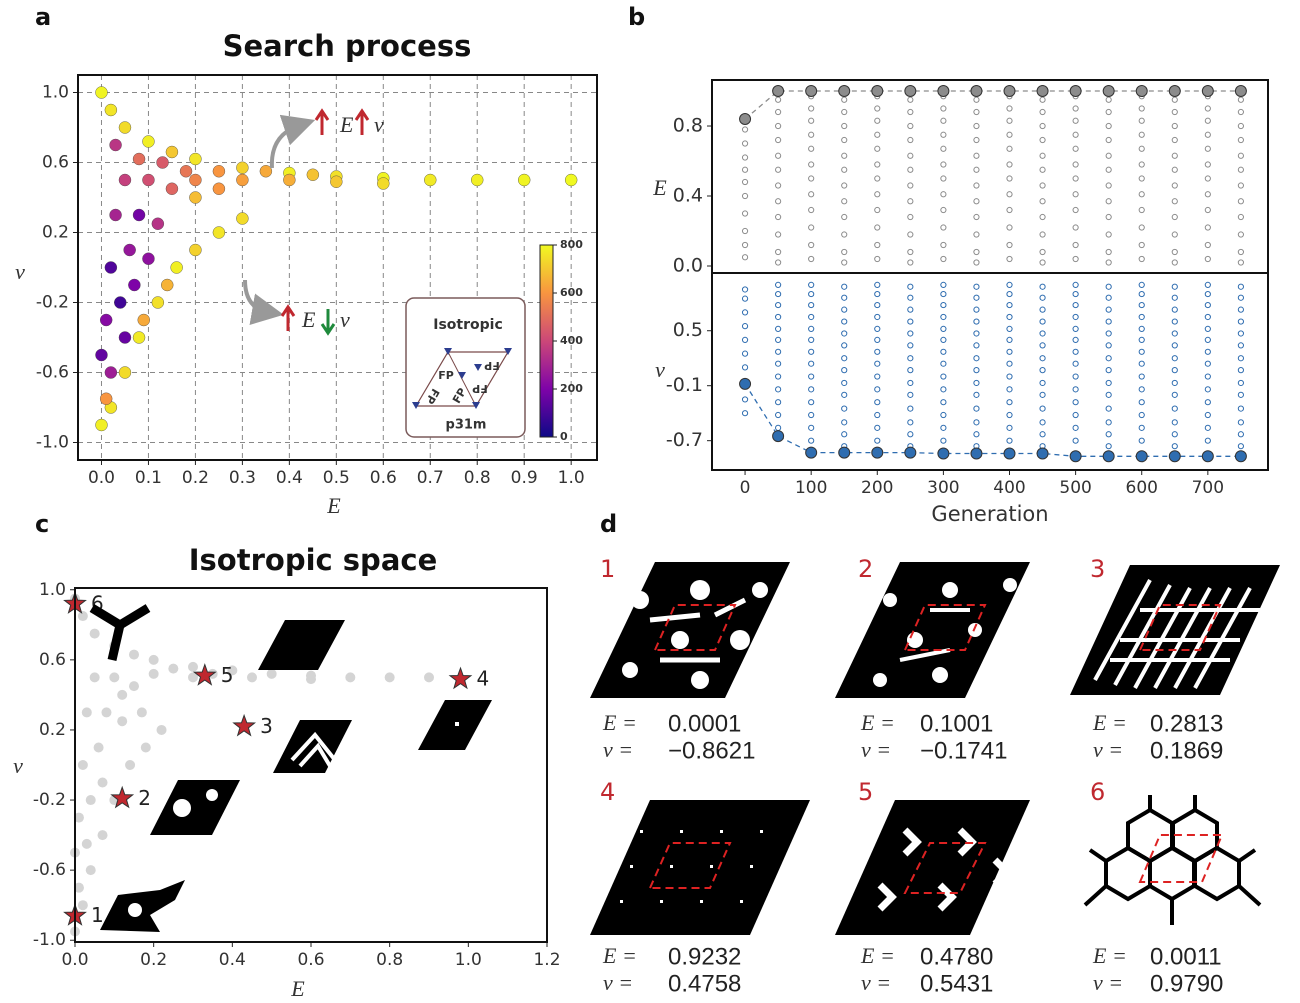  I want to click on panel-label: a, so click(43, 17).